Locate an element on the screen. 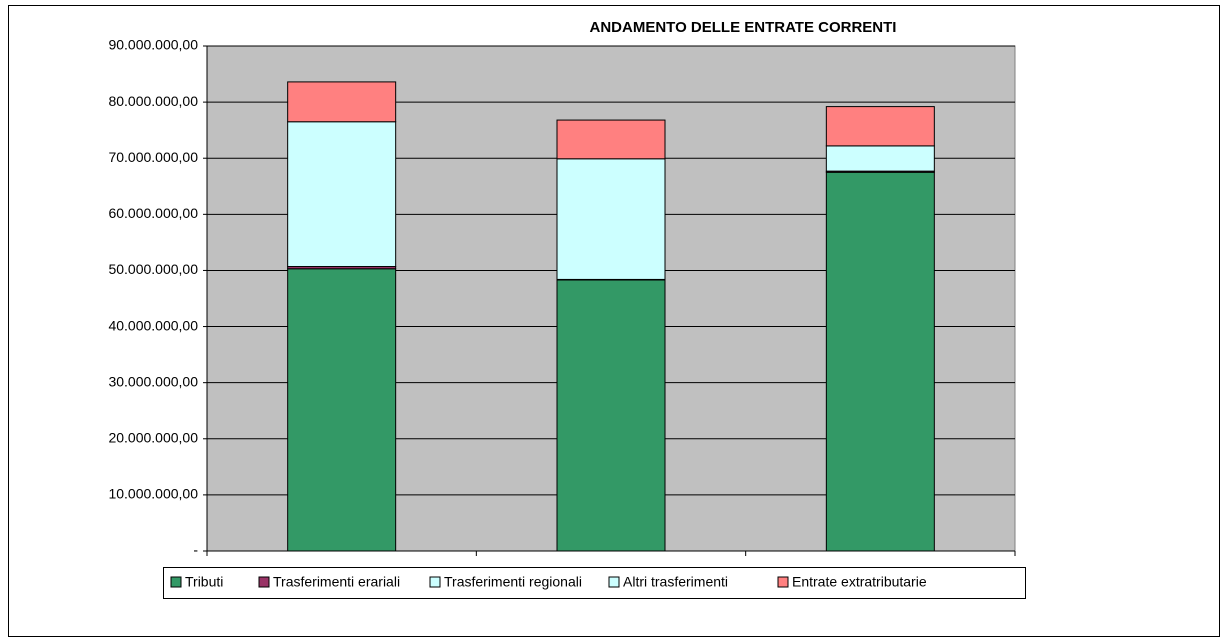 The width and height of the screenshot is (1227, 644). legend-label: Trasferimenti erariali is located at coordinates (336, 582).